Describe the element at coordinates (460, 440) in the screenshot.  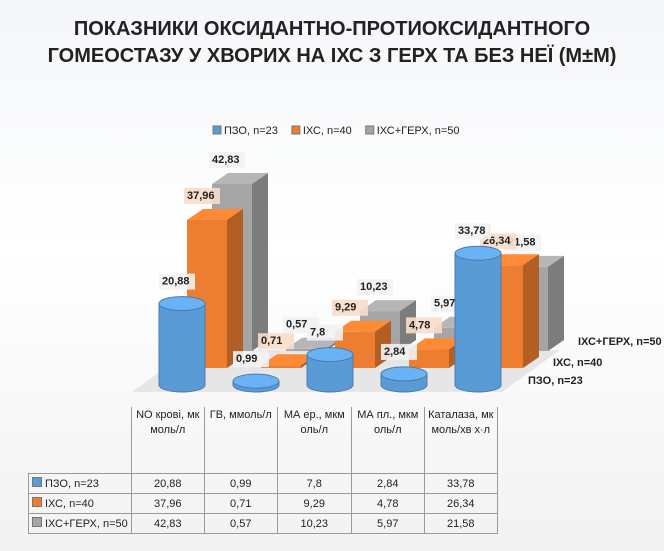
I see `category-label: Каталаза, мкмоль/хв х·л` at that location.